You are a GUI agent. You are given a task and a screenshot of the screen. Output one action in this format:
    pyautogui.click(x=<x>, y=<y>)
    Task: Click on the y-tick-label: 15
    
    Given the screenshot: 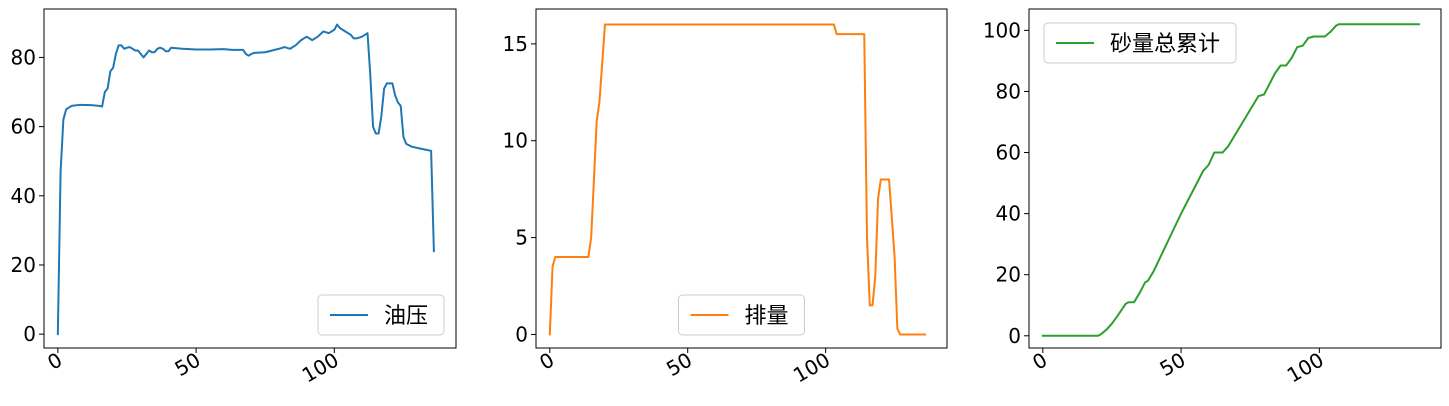 What is the action you would take?
    pyautogui.click(x=515, y=44)
    